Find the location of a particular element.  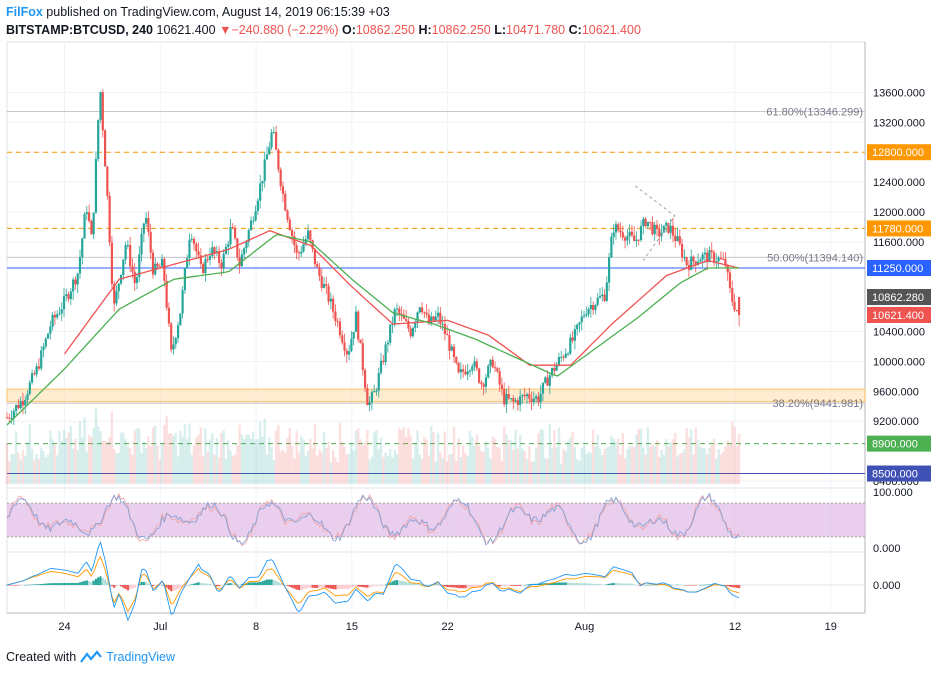

price-tick-label: 10400.000 is located at coordinates (899, 333).